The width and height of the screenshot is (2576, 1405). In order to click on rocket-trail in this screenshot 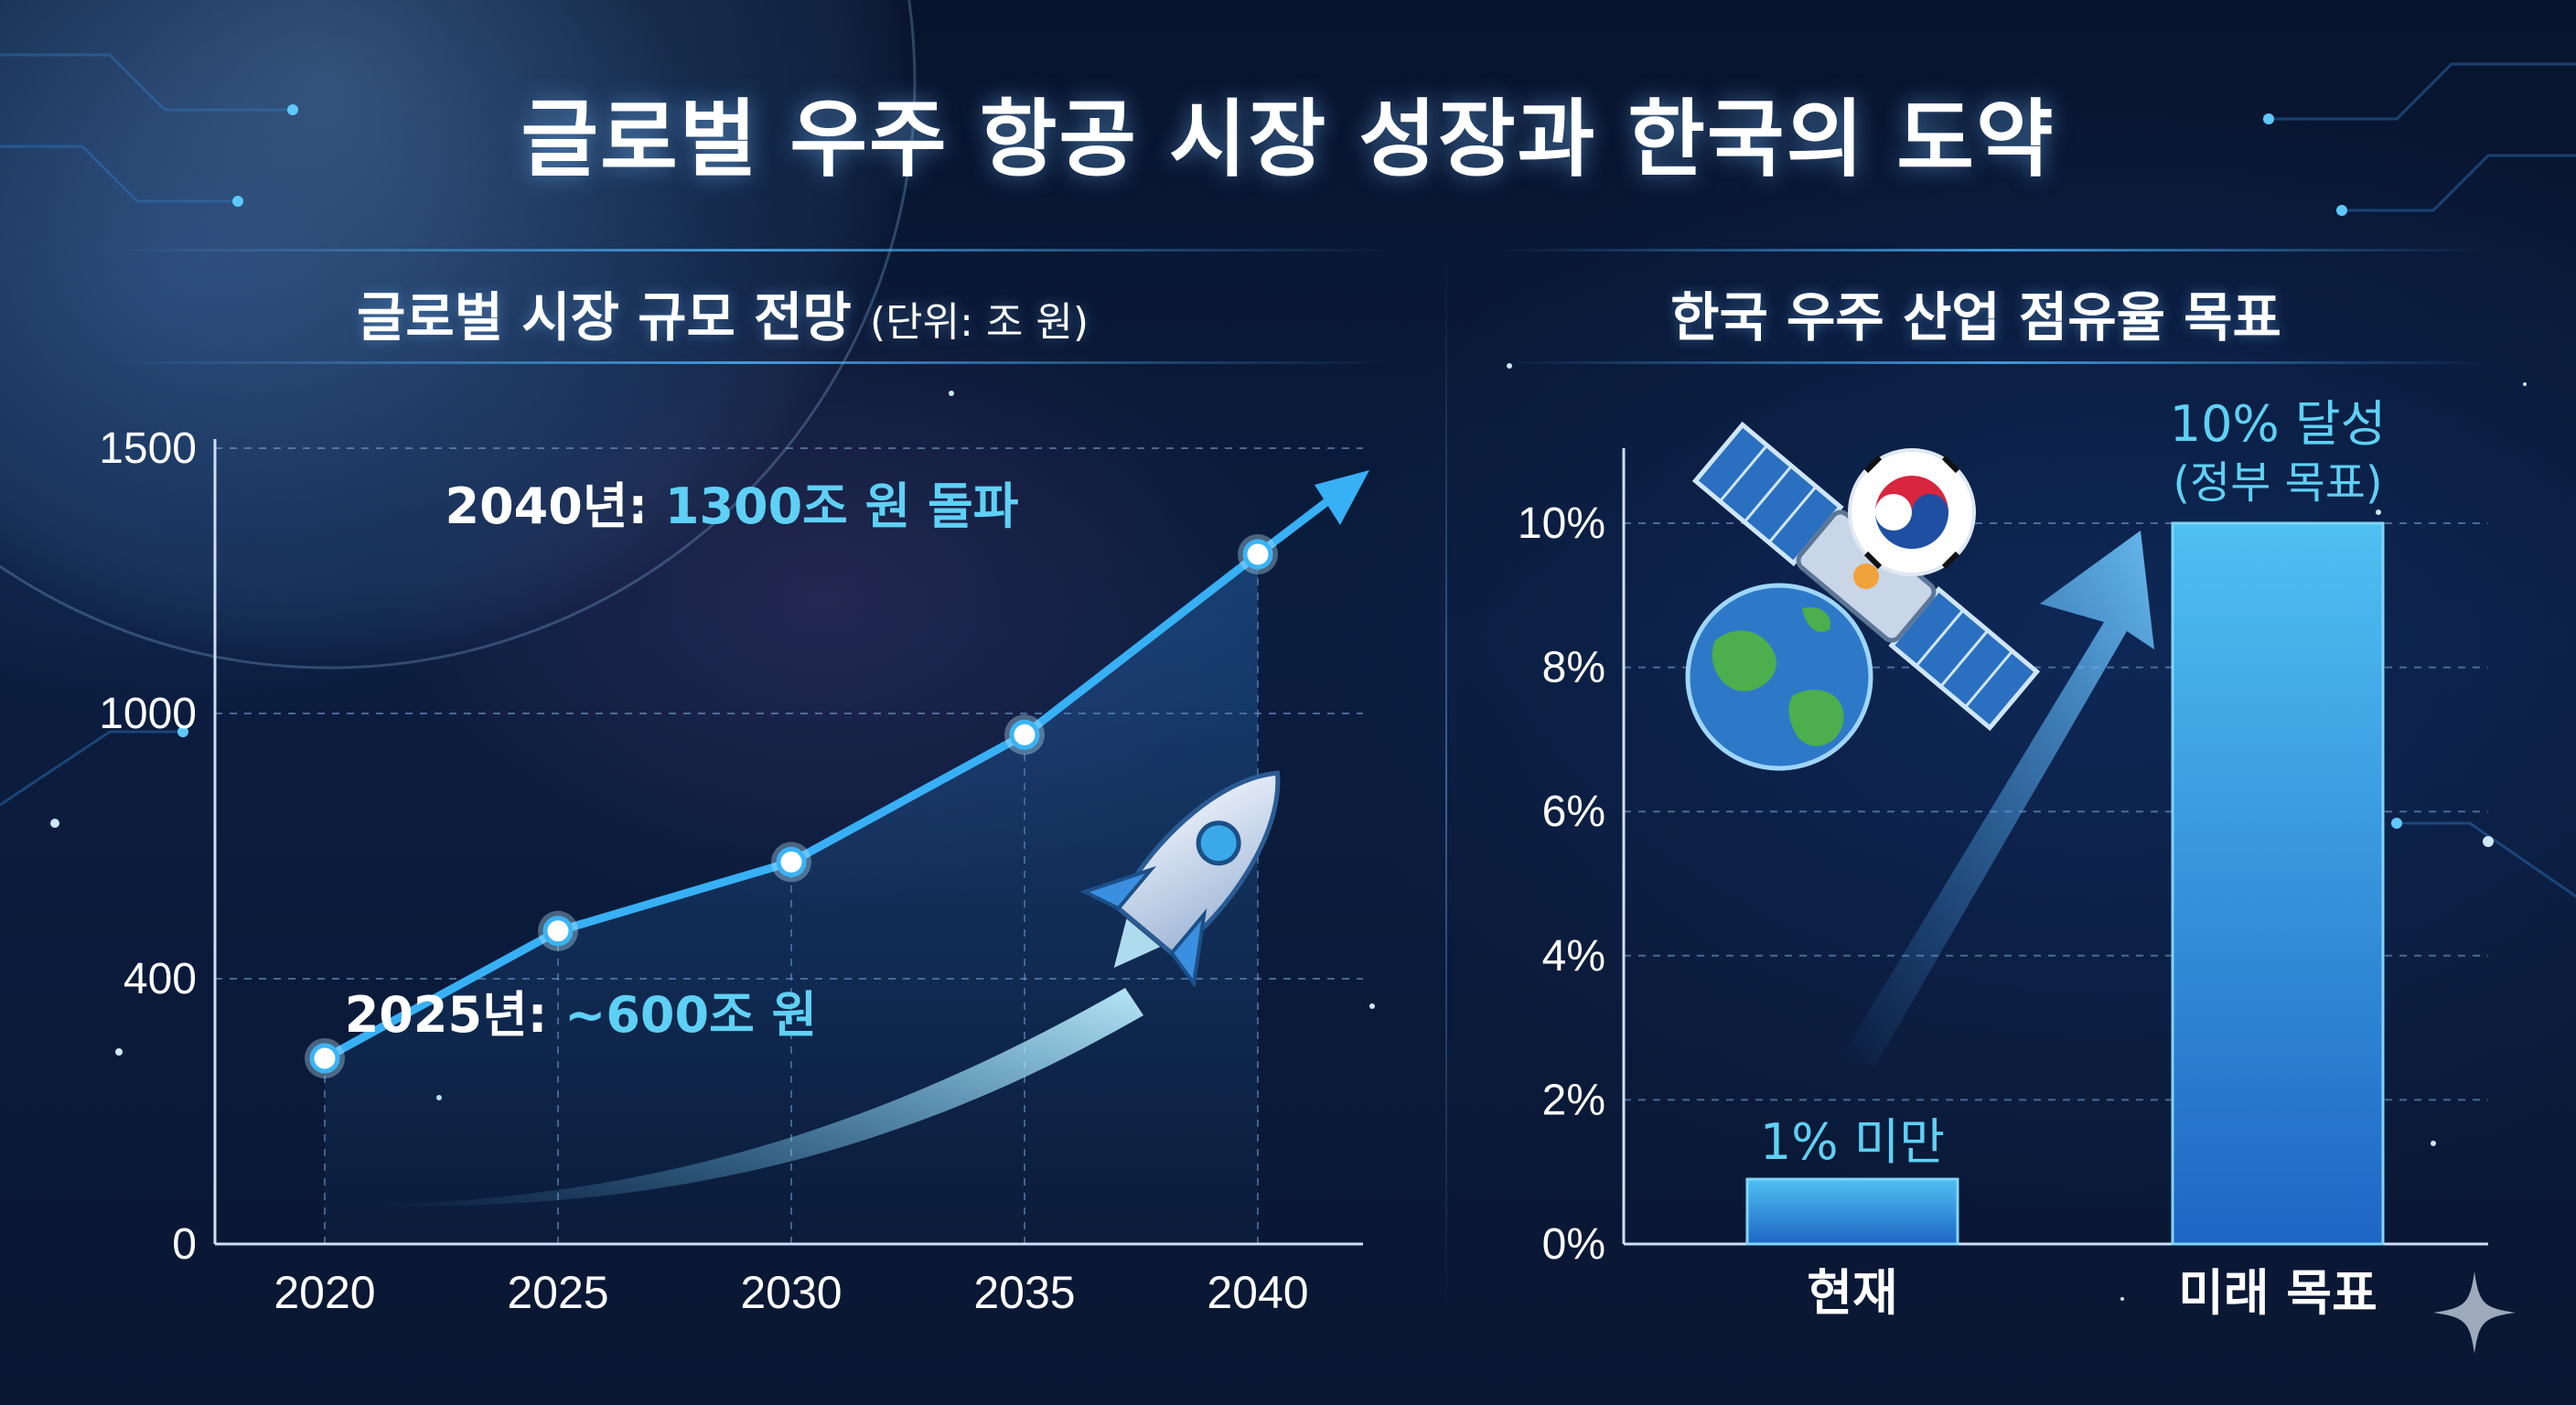, I will do `click(755, 1097)`.